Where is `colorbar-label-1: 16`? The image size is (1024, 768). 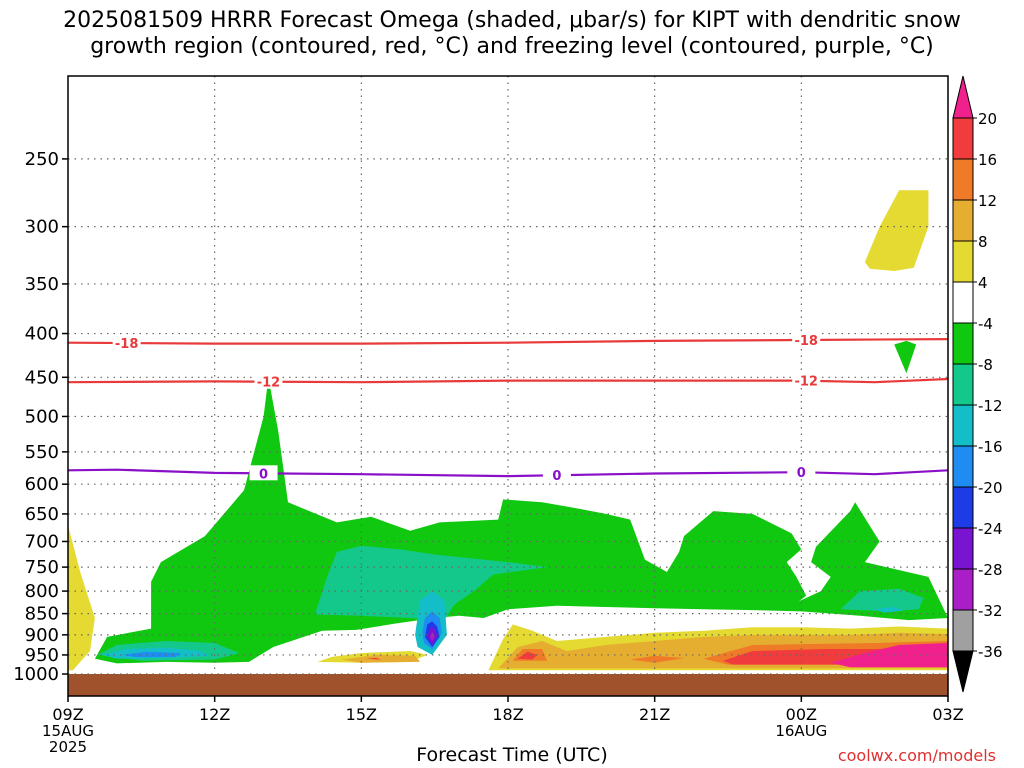
colorbar-label-1: 16 is located at coordinates (987, 160).